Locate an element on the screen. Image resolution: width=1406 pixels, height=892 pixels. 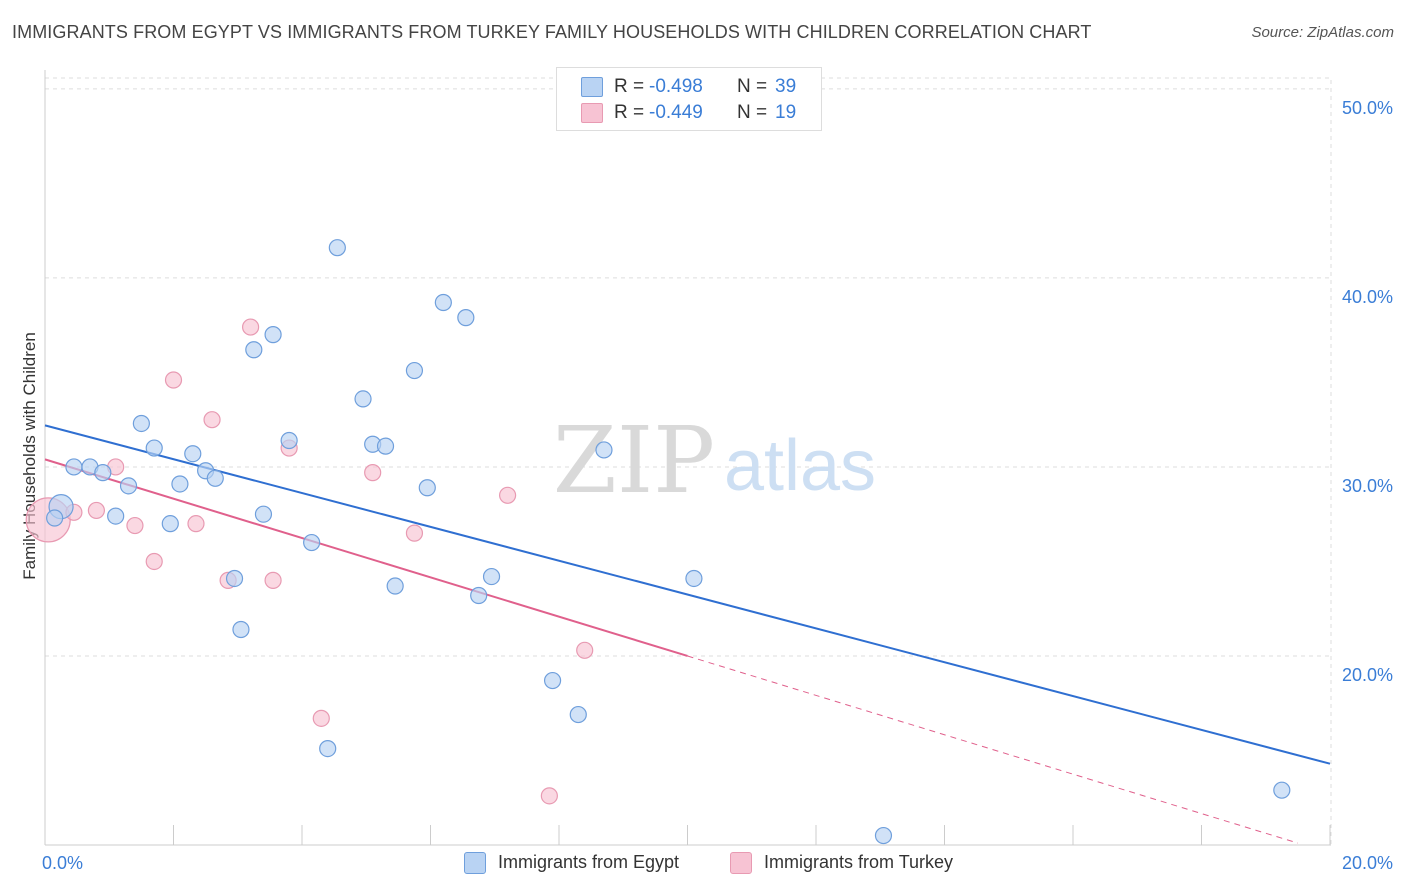
stats-box: R = -0.498 N = 39 R = -0.449 N = 19 is located at coordinates (689, 99).